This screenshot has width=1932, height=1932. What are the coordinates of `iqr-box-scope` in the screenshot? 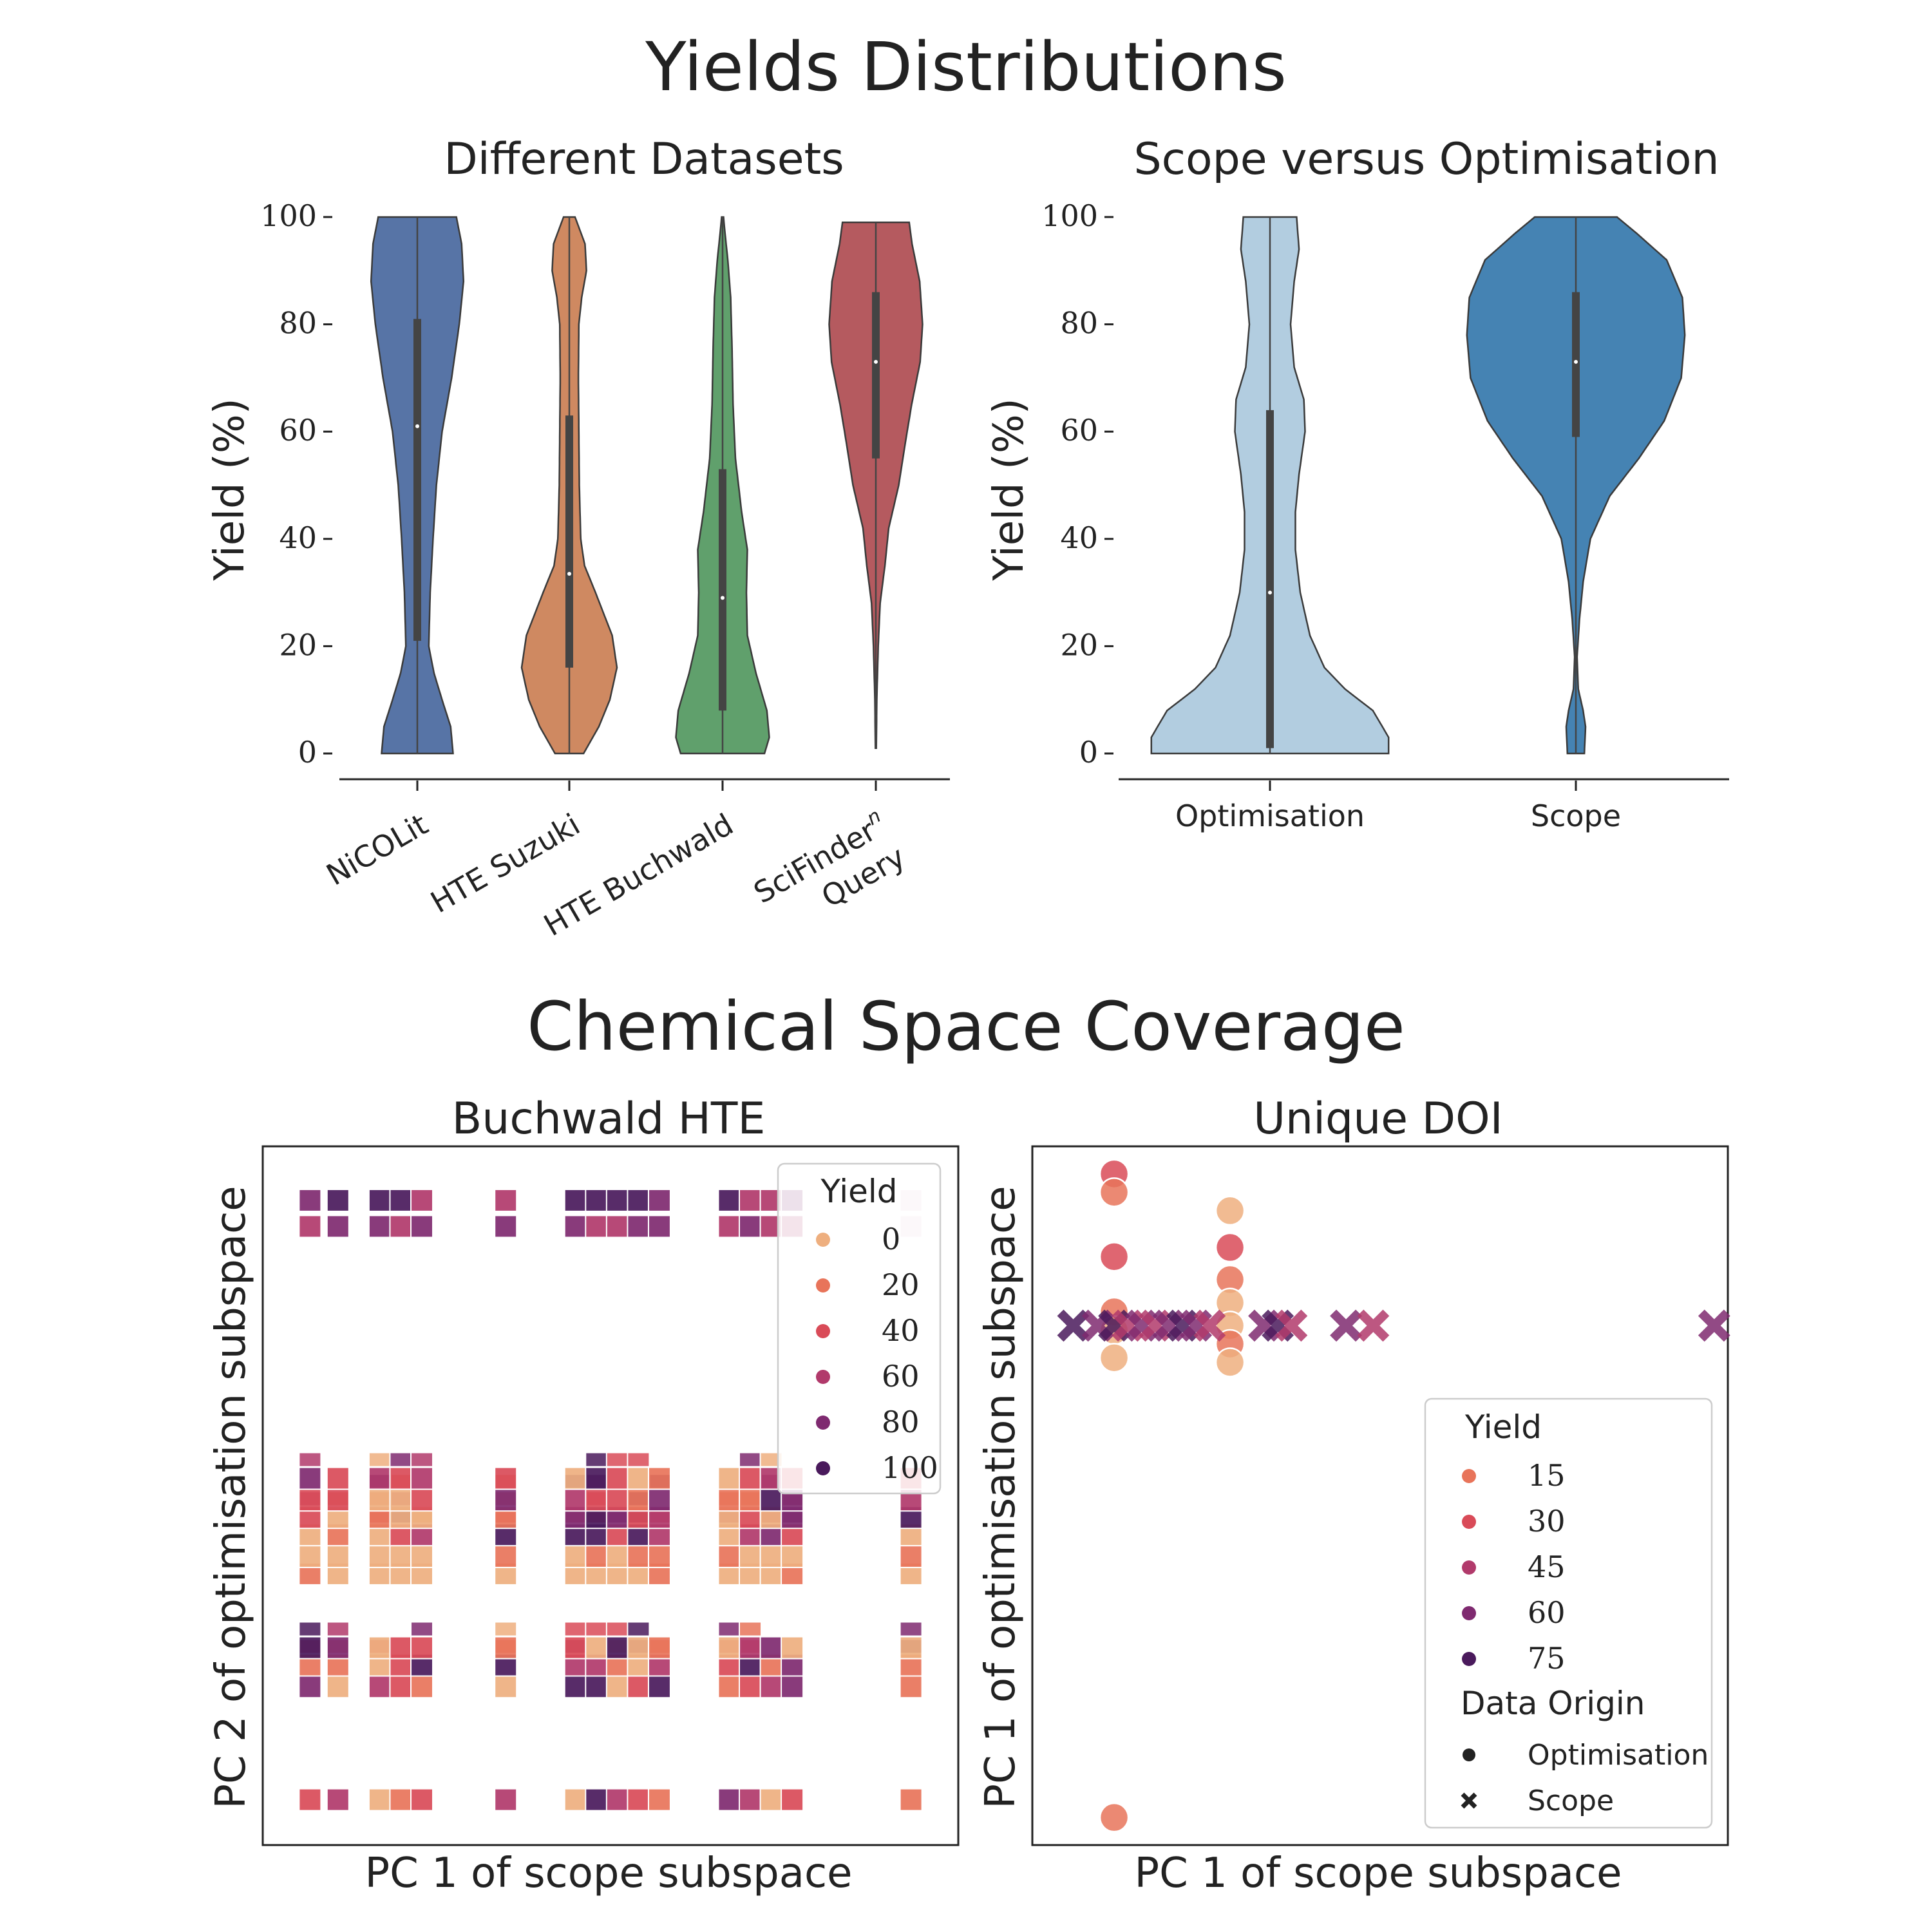 It's located at (1576, 365).